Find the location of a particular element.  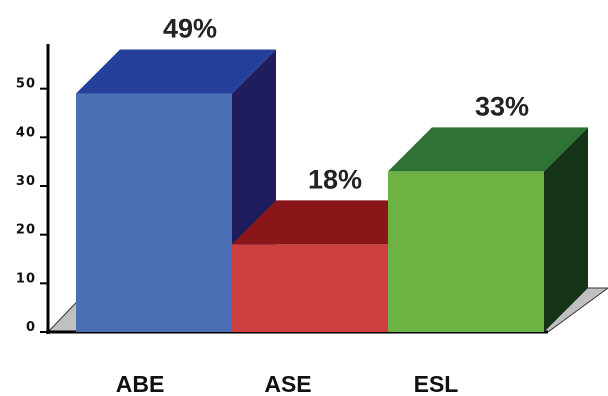

category-label: ASE is located at coordinates (287, 383).